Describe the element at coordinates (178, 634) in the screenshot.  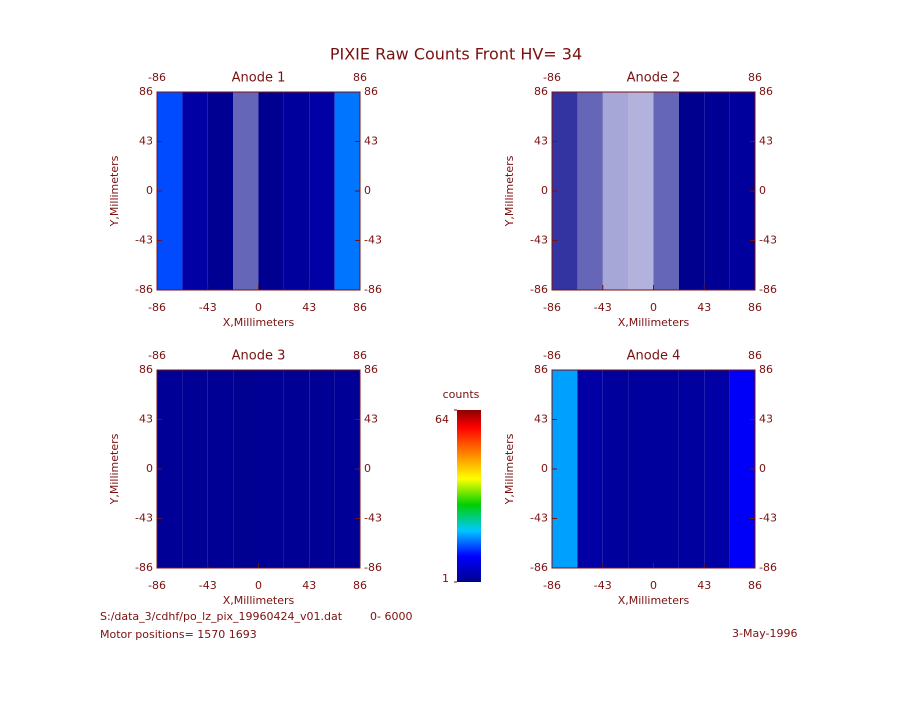
I see `footer-motor: Motor positions= 1570 1693` at that location.